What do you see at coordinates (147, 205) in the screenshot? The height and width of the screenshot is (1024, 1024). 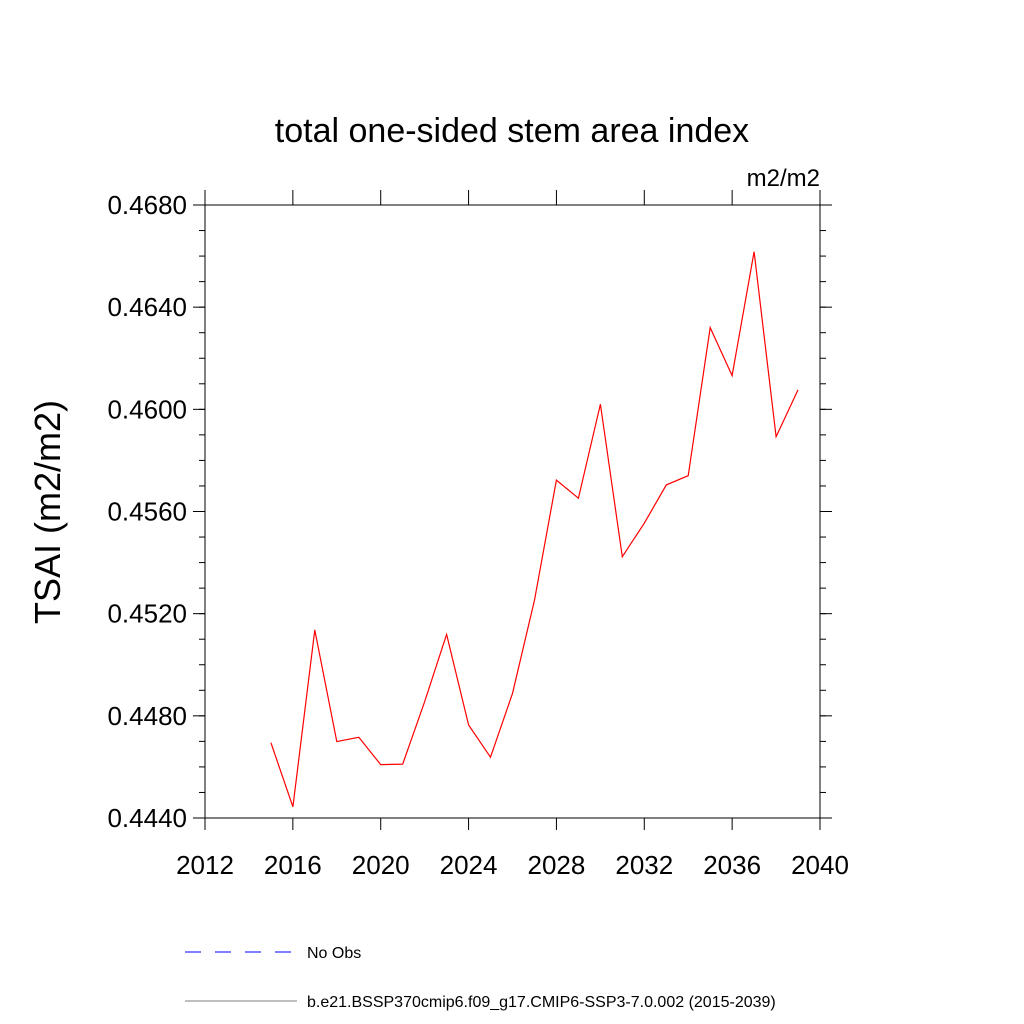 I see `y-tick-label: 0.4680` at bounding box center [147, 205].